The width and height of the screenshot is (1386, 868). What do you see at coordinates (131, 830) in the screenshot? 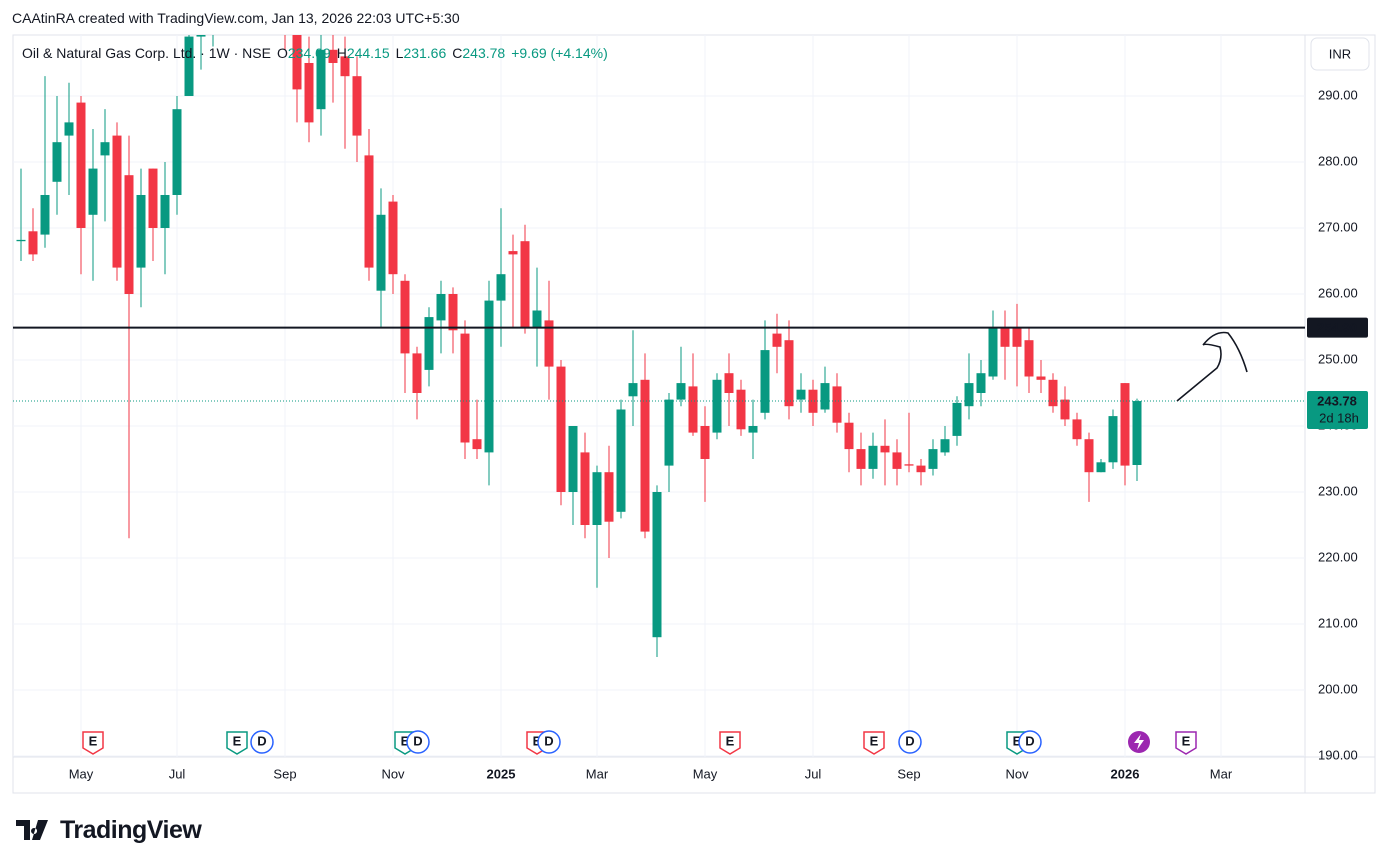
I see `brand: TradingView` at bounding box center [131, 830].